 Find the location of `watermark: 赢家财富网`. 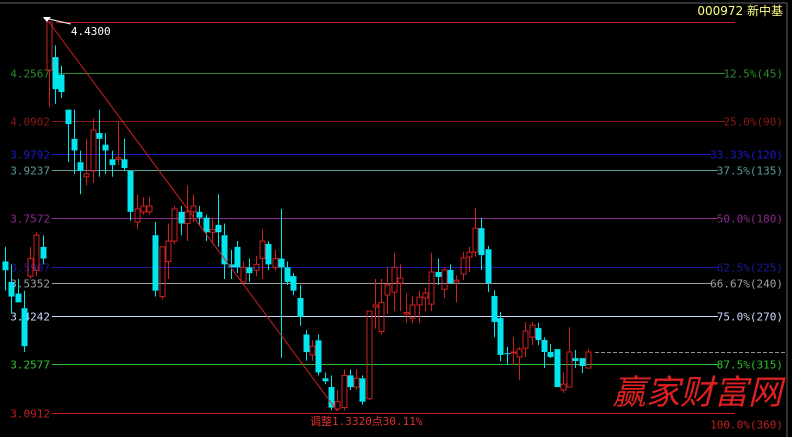

watermark: 赢家财富网 is located at coordinates (699, 393).